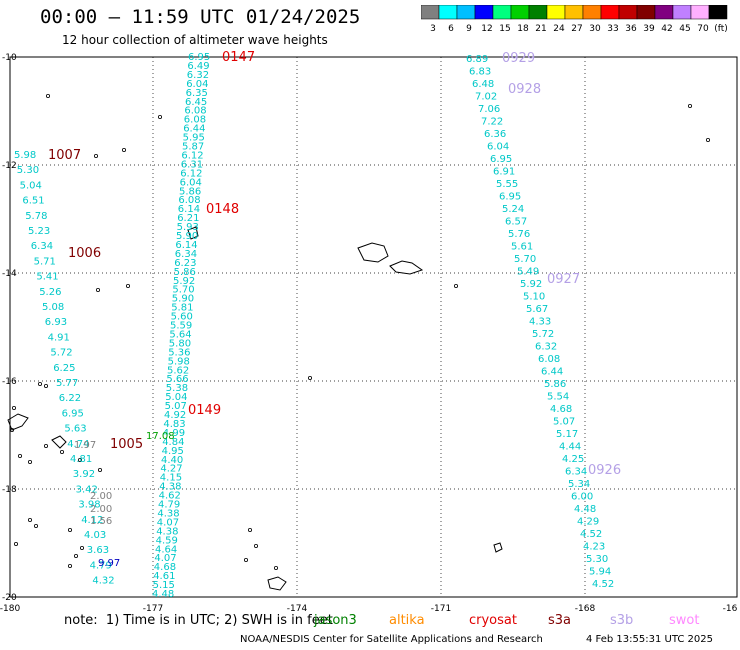 The height and width of the screenshot is (650, 740). I want to click on track-value-label: 5.34, so click(579, 484).